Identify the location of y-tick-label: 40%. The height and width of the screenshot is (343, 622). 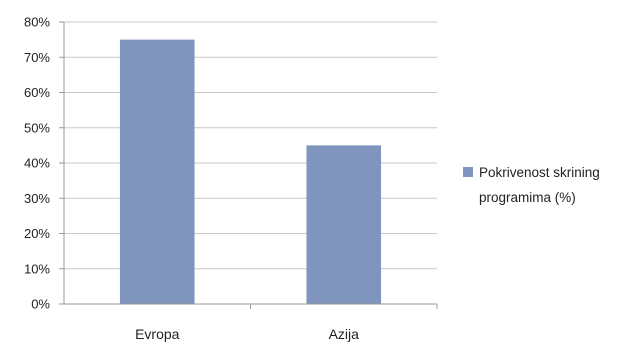
(37, 163).